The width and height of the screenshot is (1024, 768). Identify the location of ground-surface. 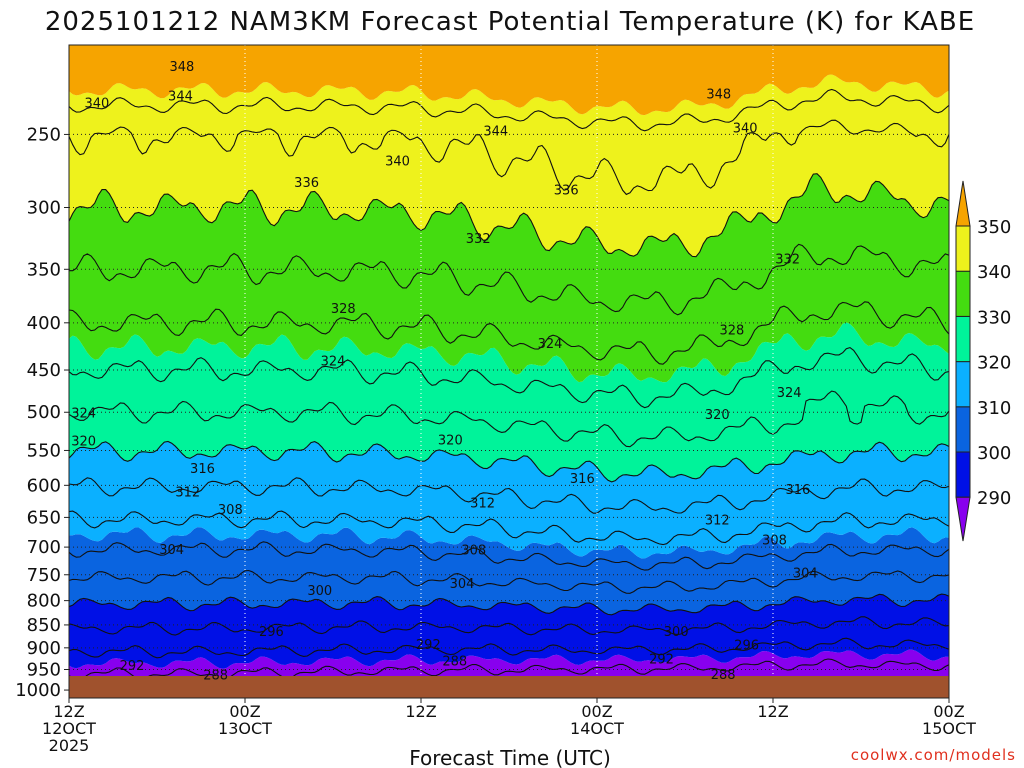
(509, 687).